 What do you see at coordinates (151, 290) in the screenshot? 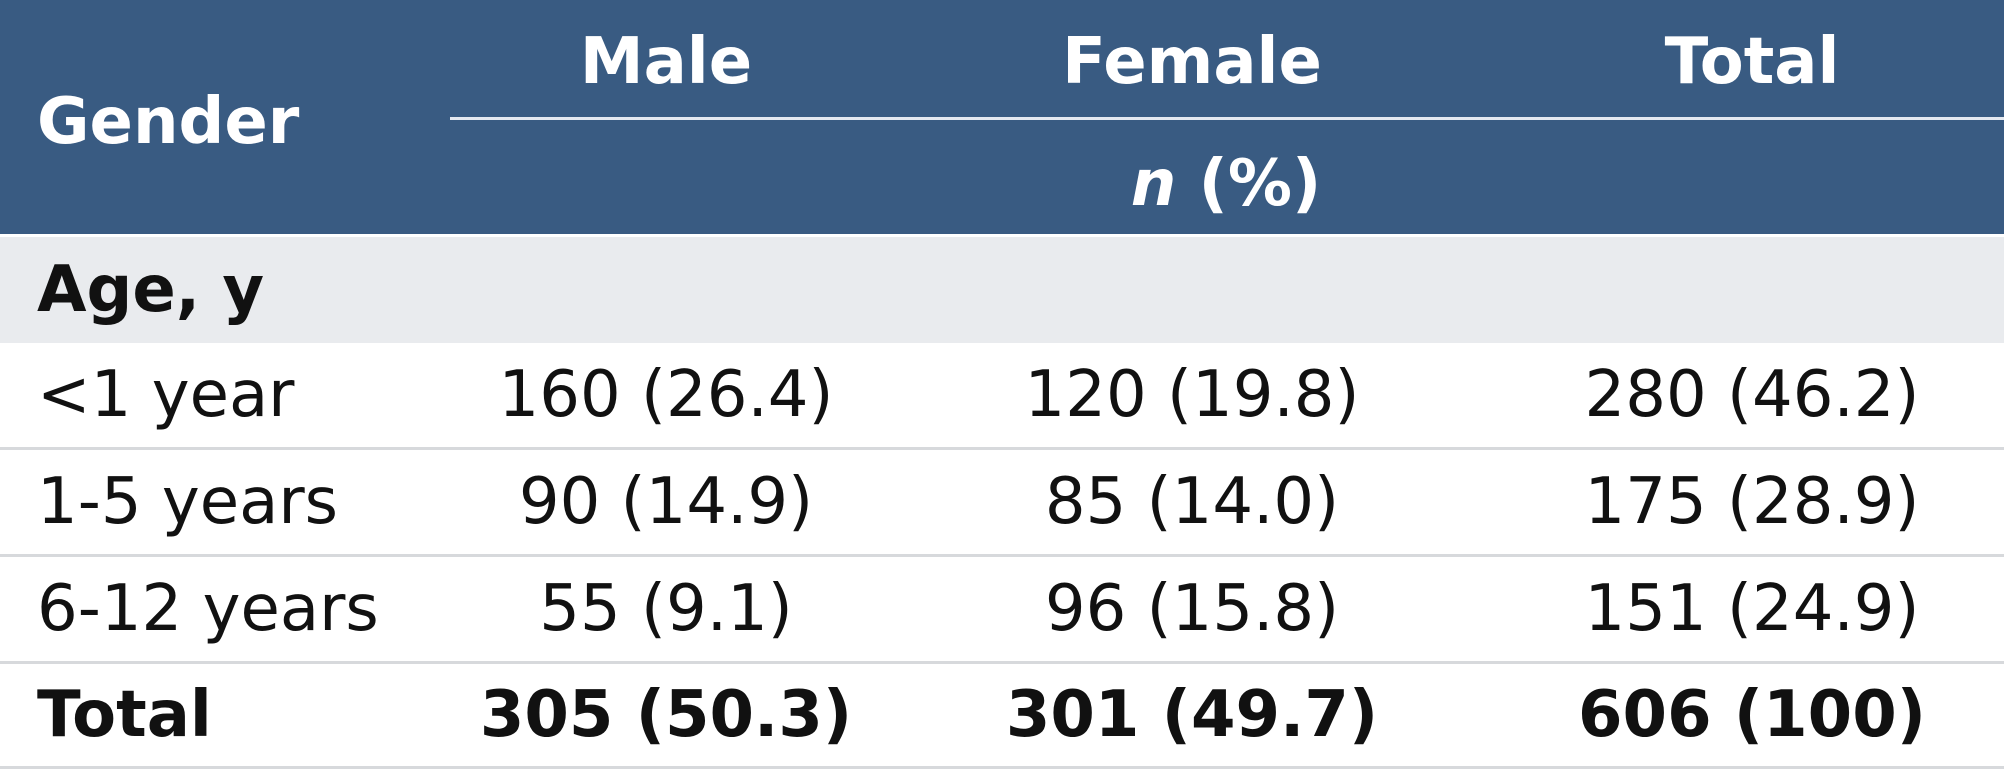
I see `section-label: Age, y` at bounding box center [151, 290].